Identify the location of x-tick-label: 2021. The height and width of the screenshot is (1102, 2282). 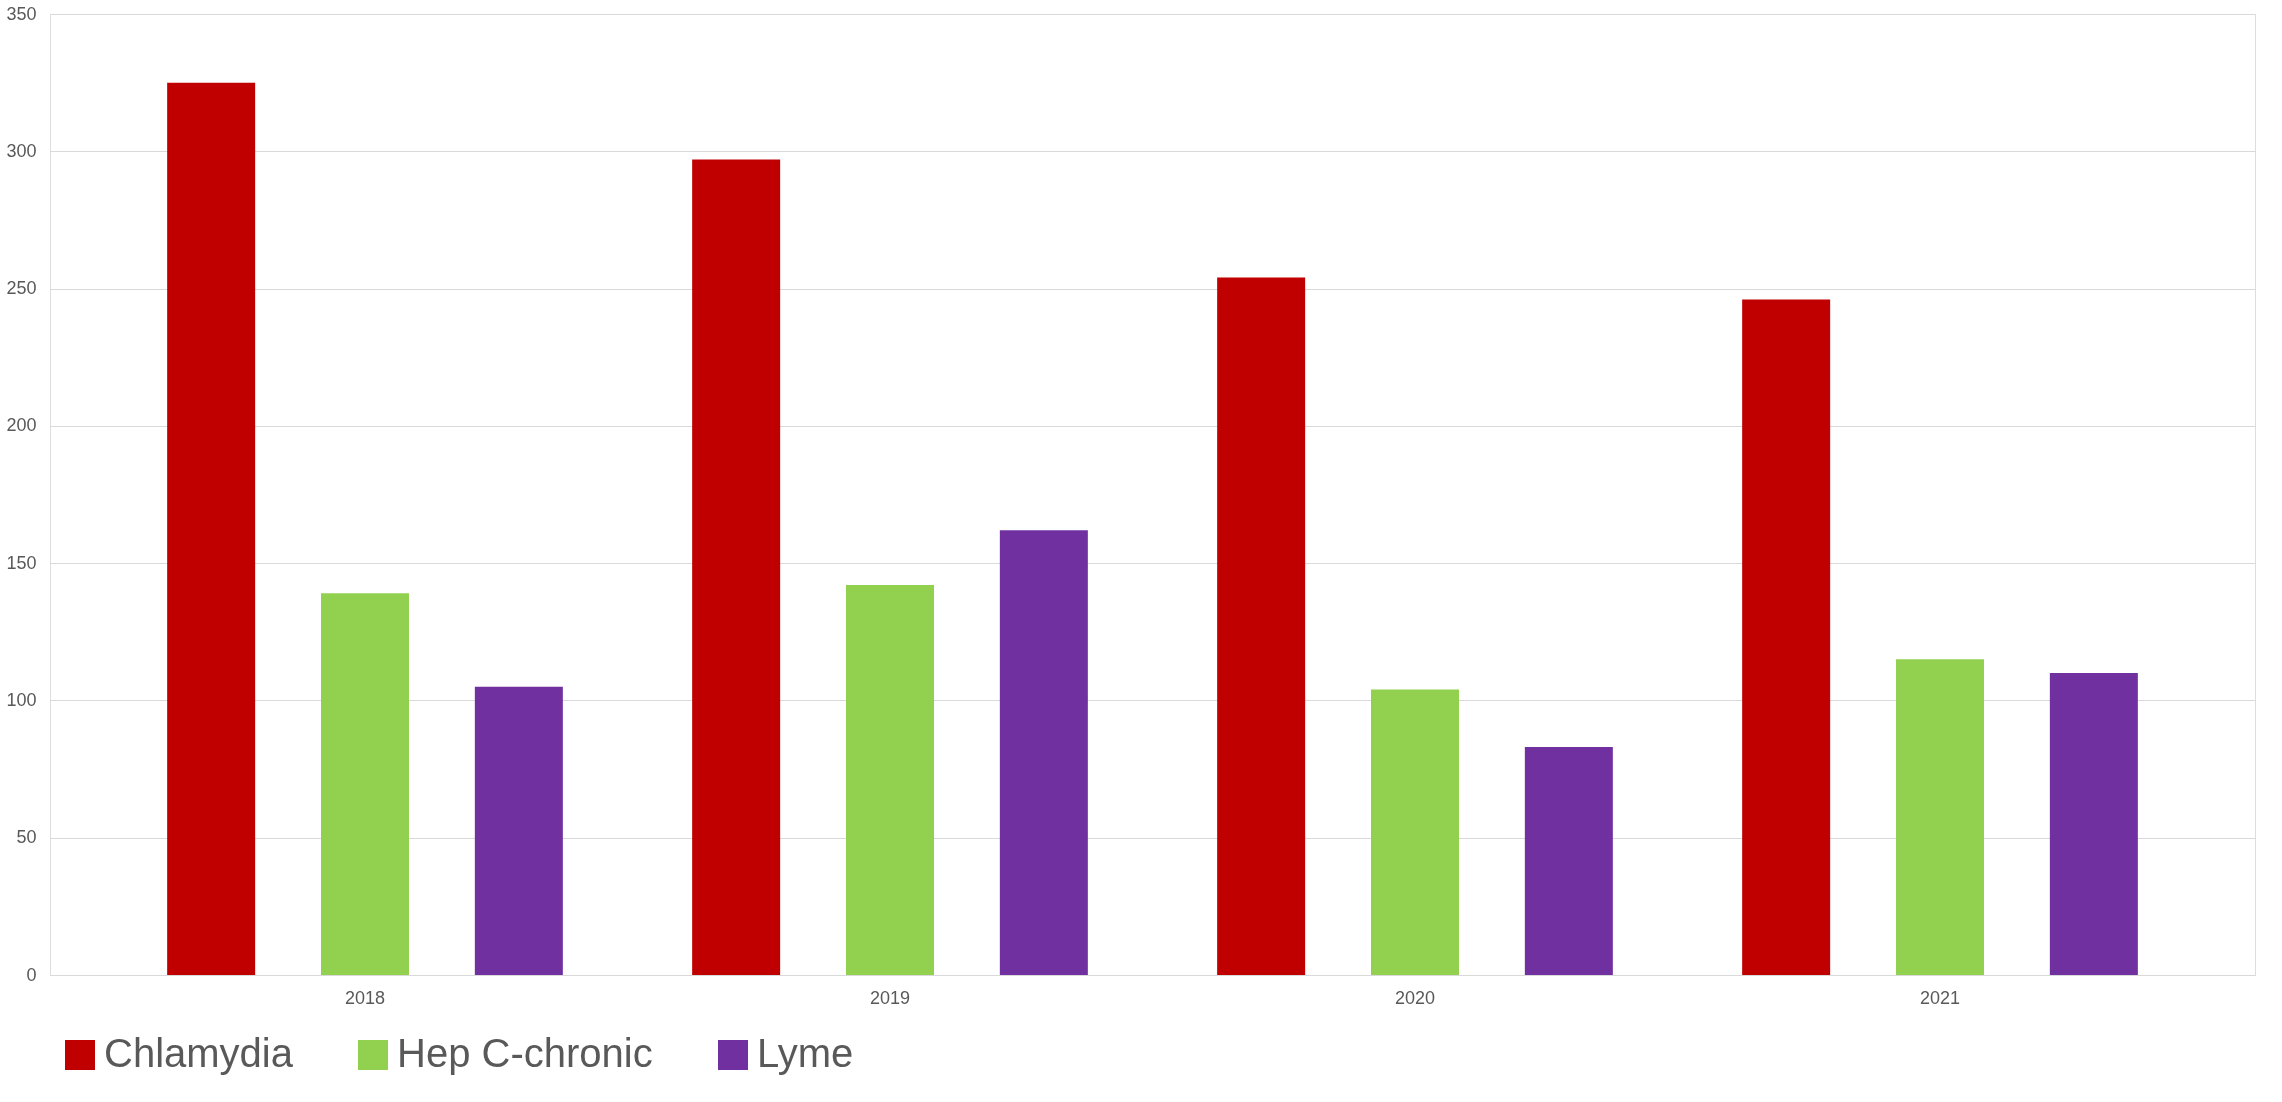
(1940, 997).